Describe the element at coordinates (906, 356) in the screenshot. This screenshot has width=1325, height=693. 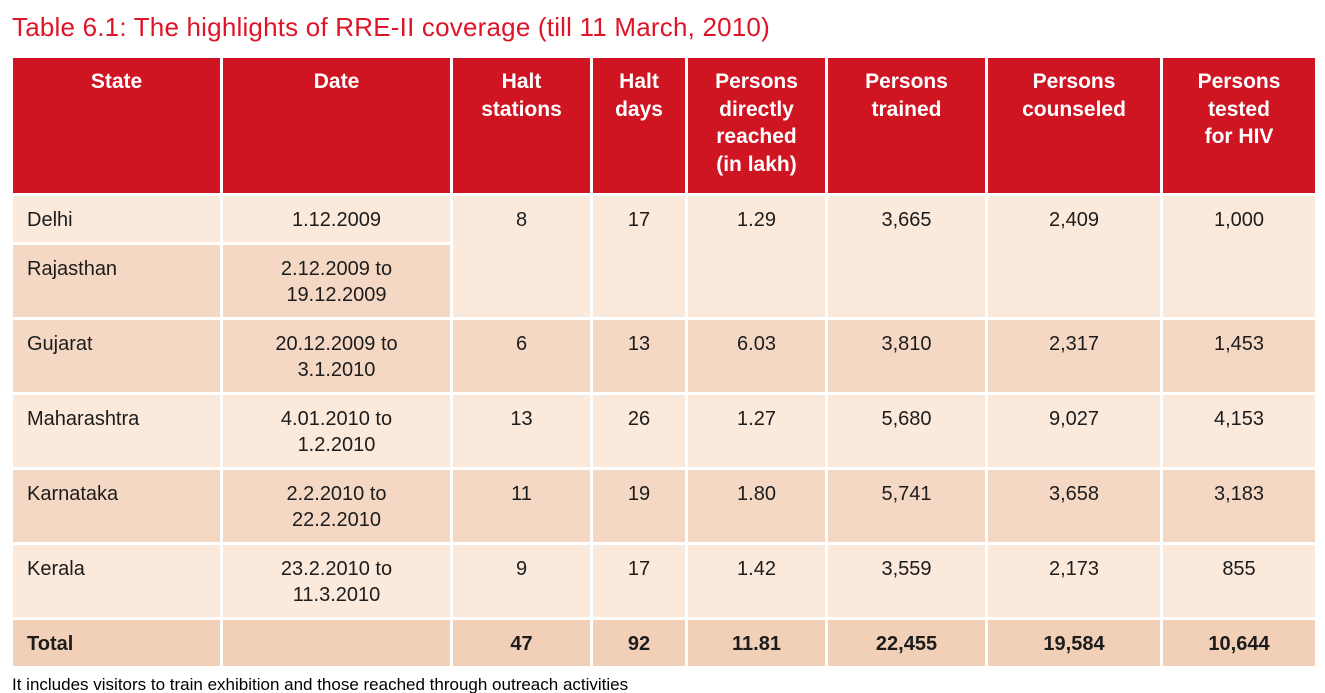
I see `cell-persons-trained: 3,810` at that location.